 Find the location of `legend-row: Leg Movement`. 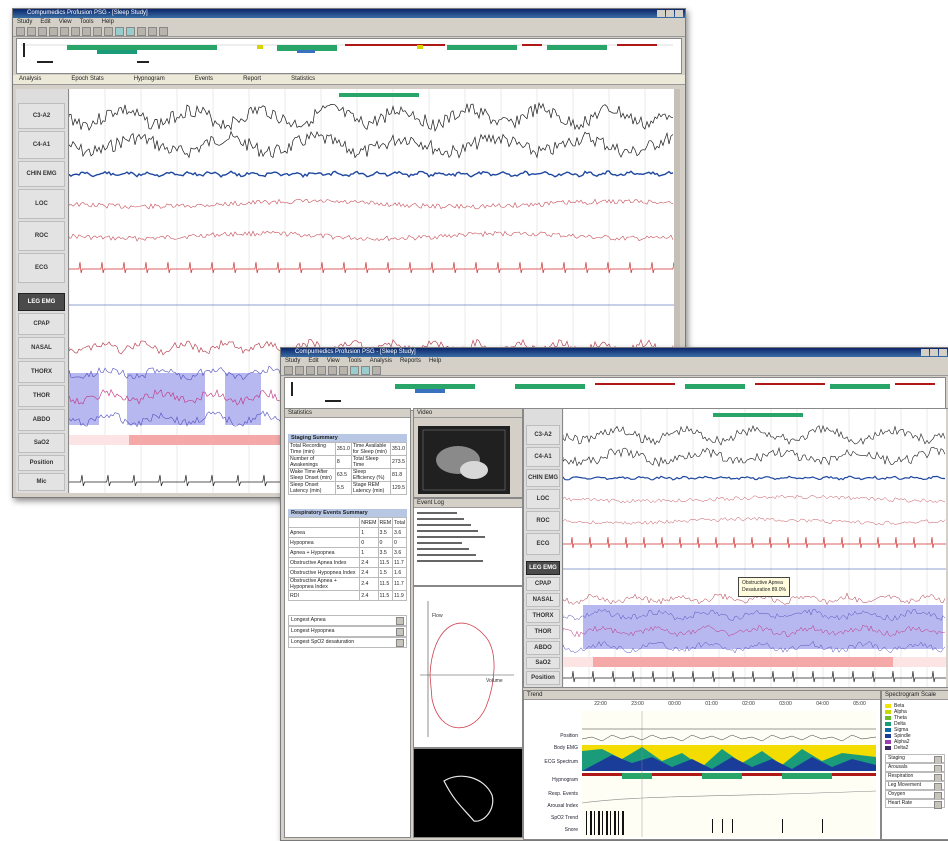

legend-row: Leg Movement is located at coordinates (915, 786).